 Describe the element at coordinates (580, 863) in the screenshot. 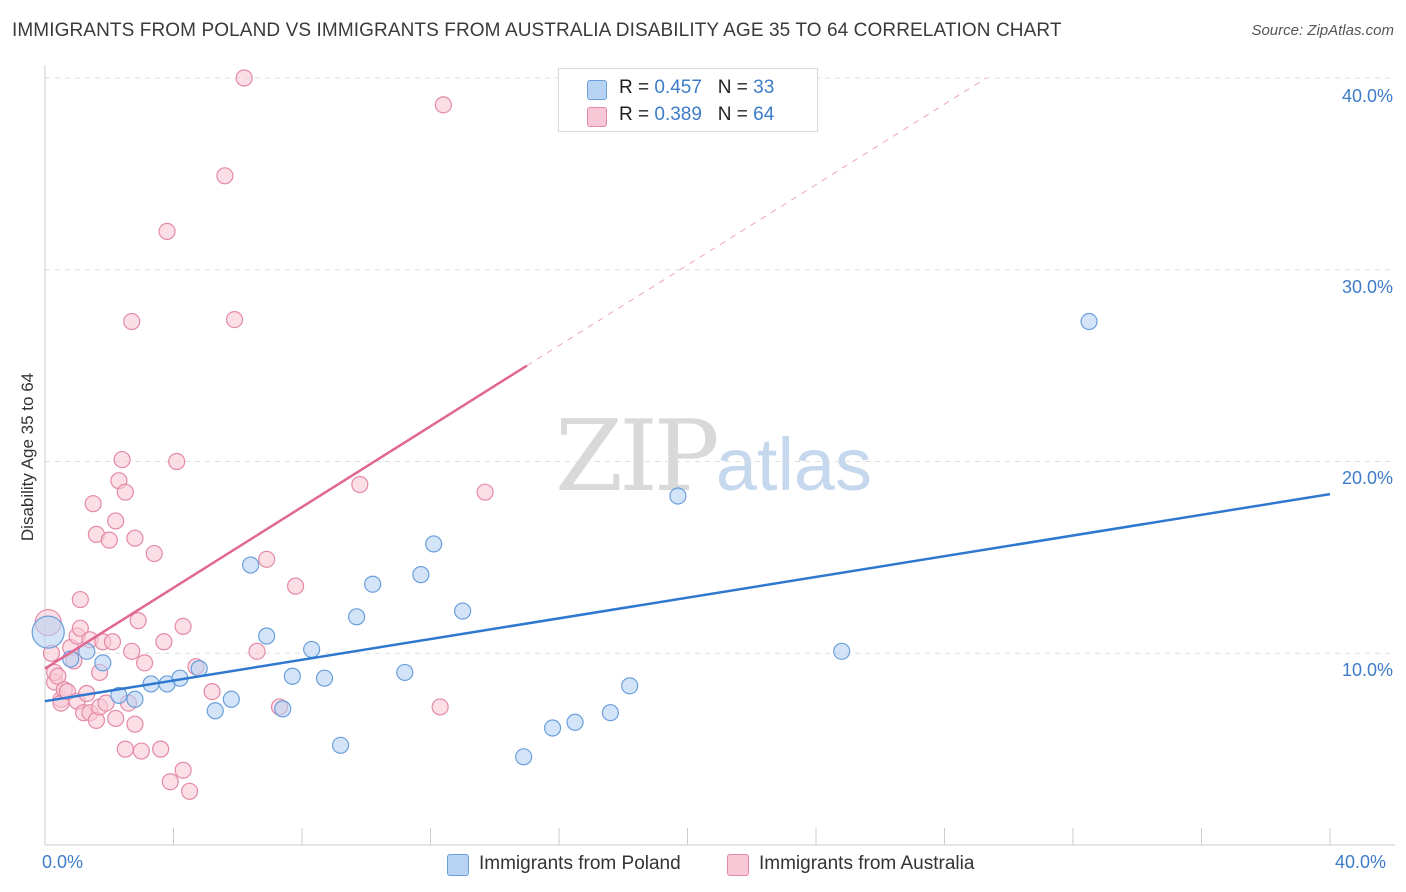

I see `bottom-legend-label-poland: Immigrants from Poland` at that location.